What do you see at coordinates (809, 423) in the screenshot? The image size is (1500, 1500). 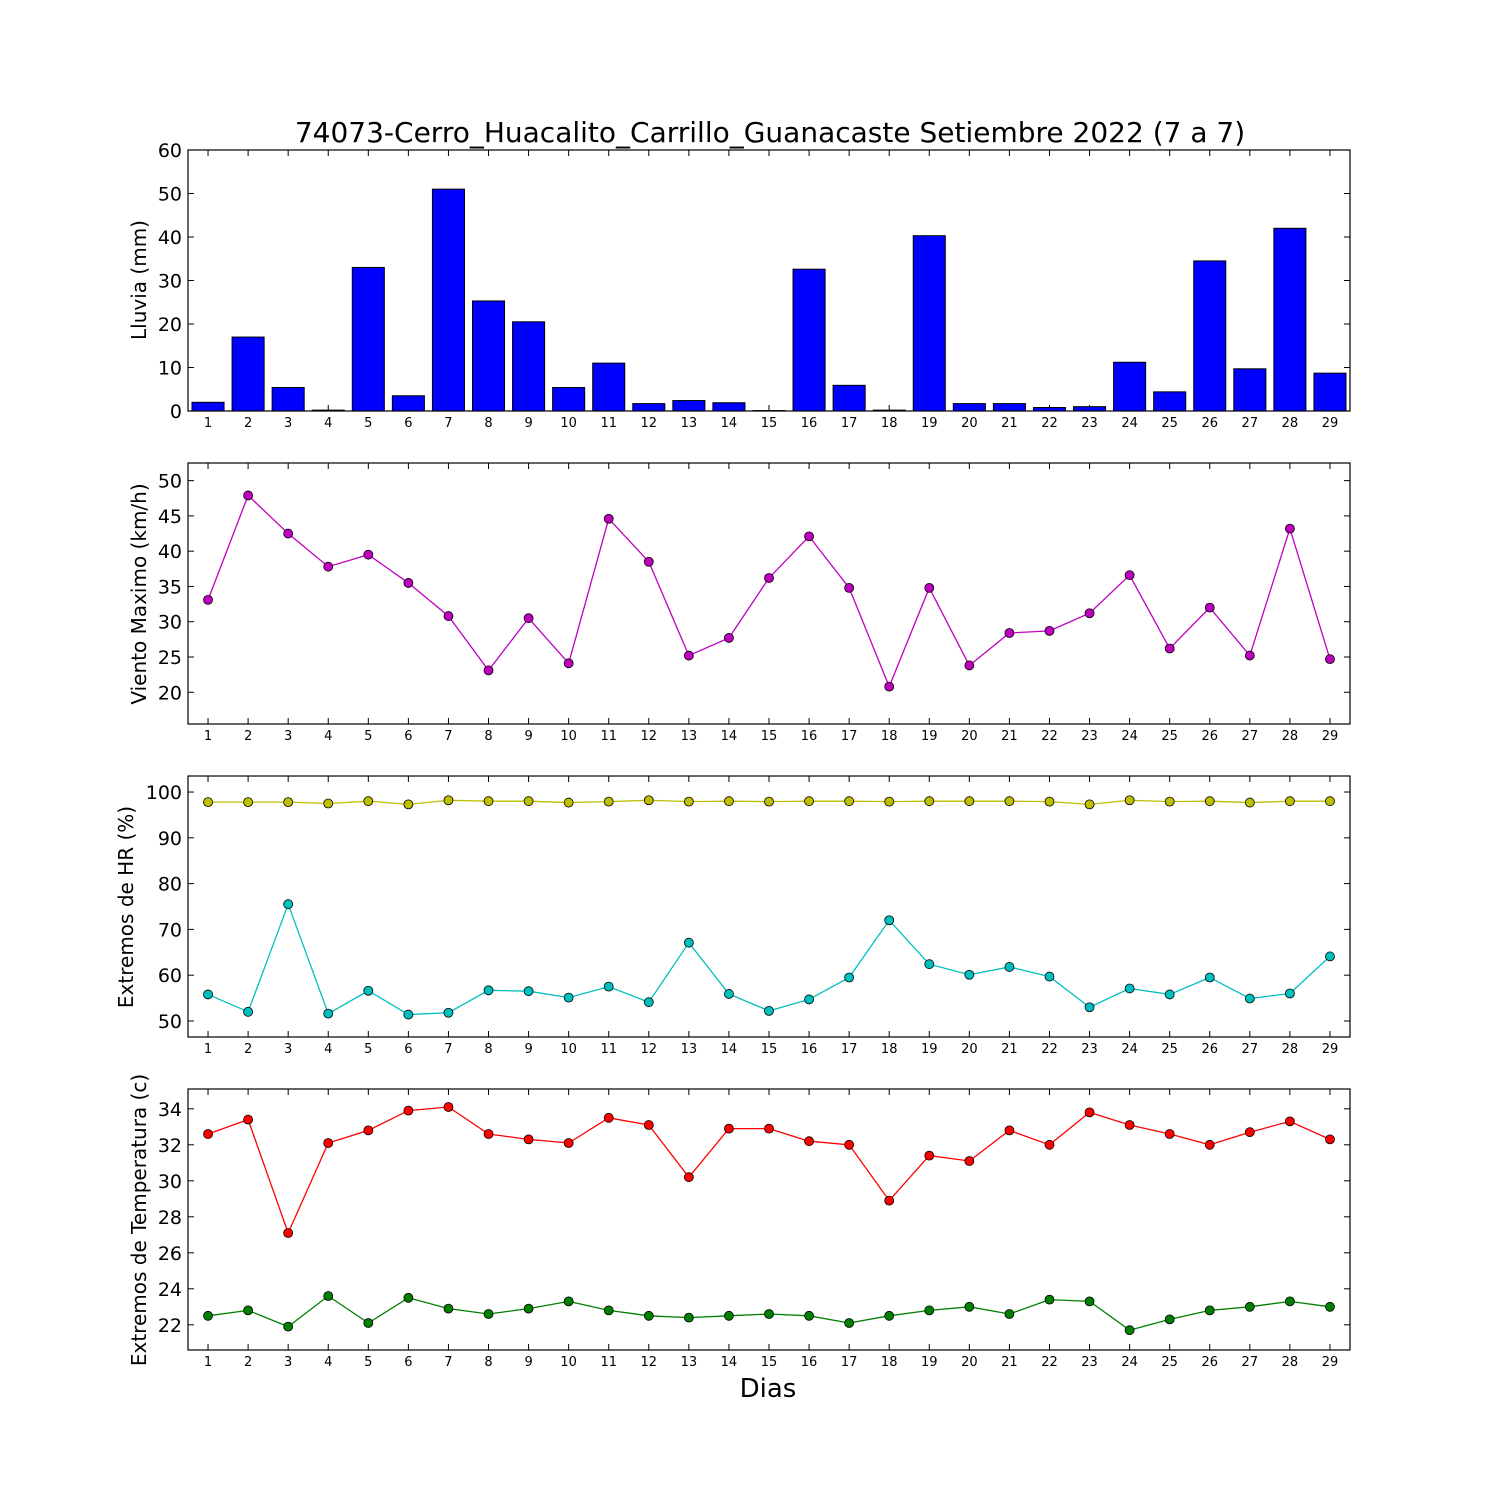 I see `rain-xtick-label: 16` at bounding box center [809, 423].